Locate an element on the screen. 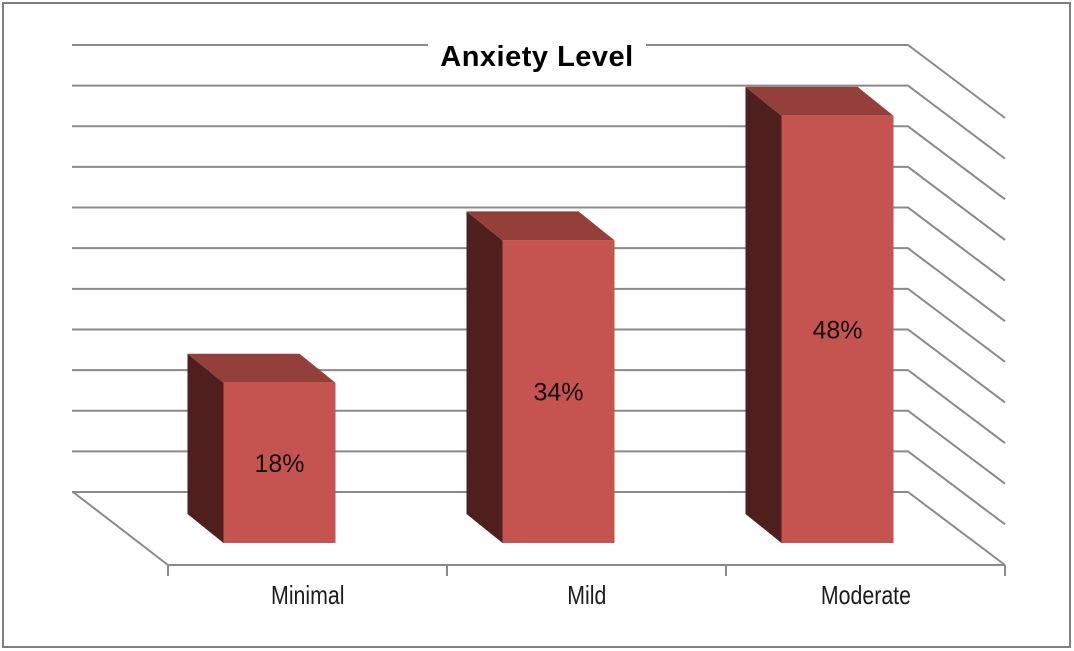 The height and width of the screenshot is (651, 1074). category-label-text: Minimal is located at coordinates (307, 595).